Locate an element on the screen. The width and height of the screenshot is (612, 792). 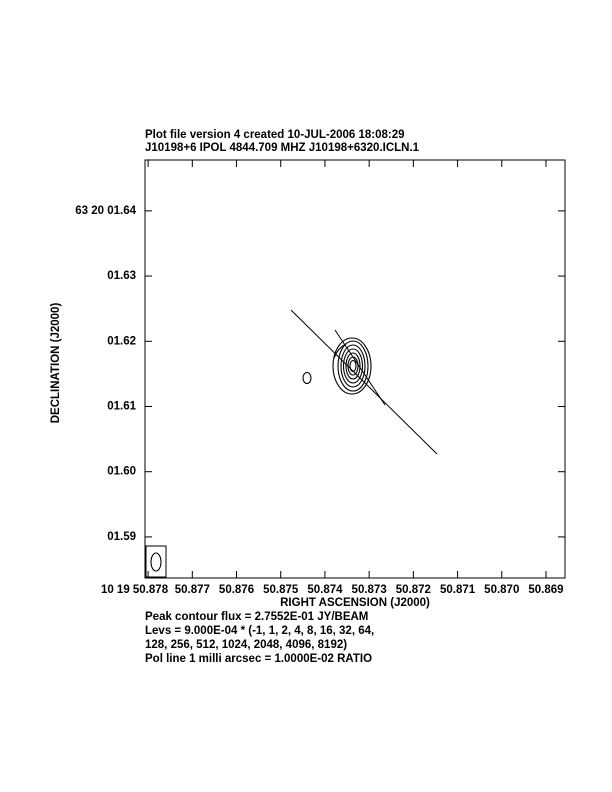
note: 128, 256, 512, 1024, 2048, 4096, 8192) is located at coordinates (246, 645).